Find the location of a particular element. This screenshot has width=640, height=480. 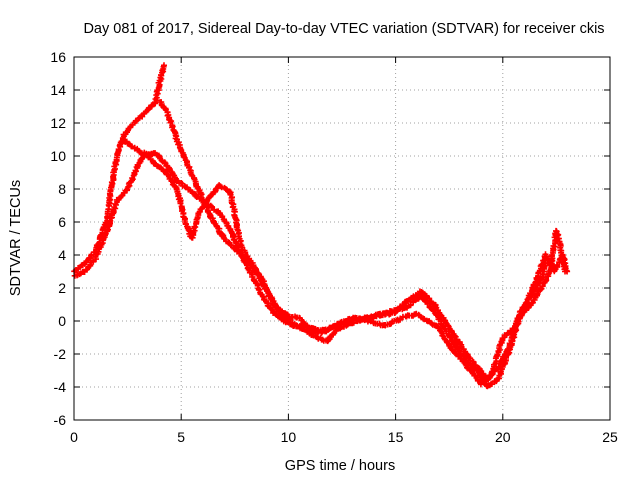

y-tick-label: -2 is located at coordinates (60, 354).